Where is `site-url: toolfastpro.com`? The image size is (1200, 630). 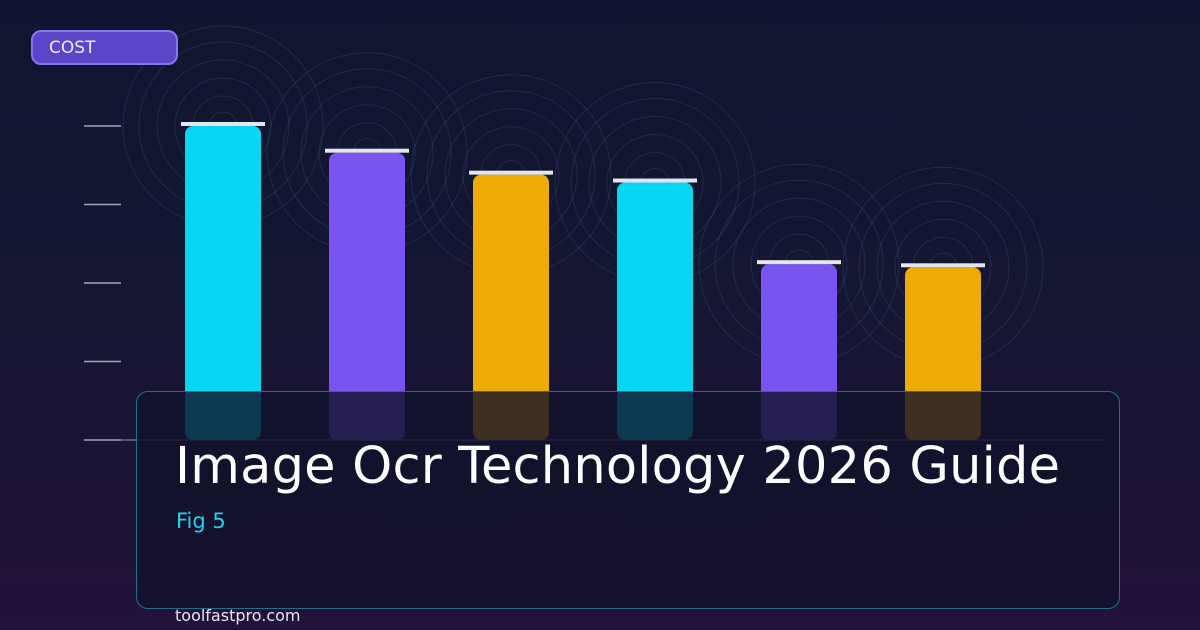 site-url: toolfastpro.com is located at coordinates (238, 615).